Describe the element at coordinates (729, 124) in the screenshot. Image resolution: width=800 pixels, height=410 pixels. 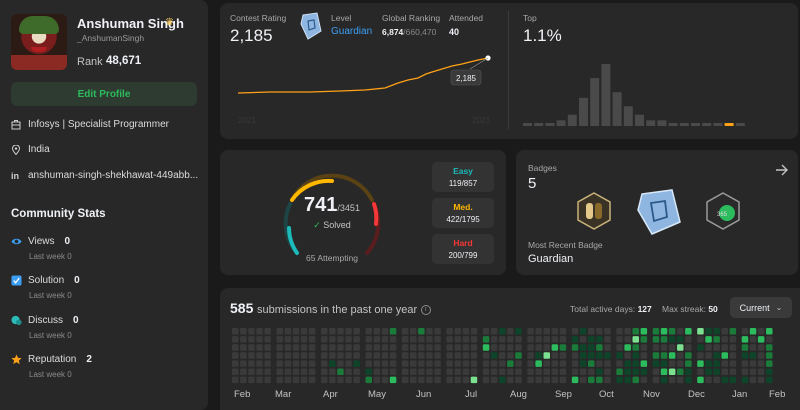
I see `histogram-bar-current` at that location.